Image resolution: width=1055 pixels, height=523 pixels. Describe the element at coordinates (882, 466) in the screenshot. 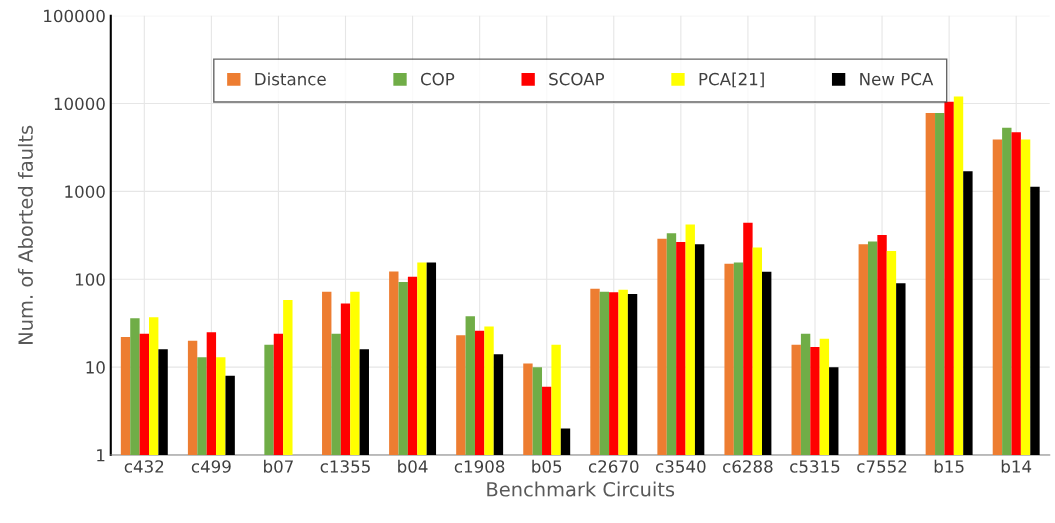

I see `x-tick-label: c7552` at that location.